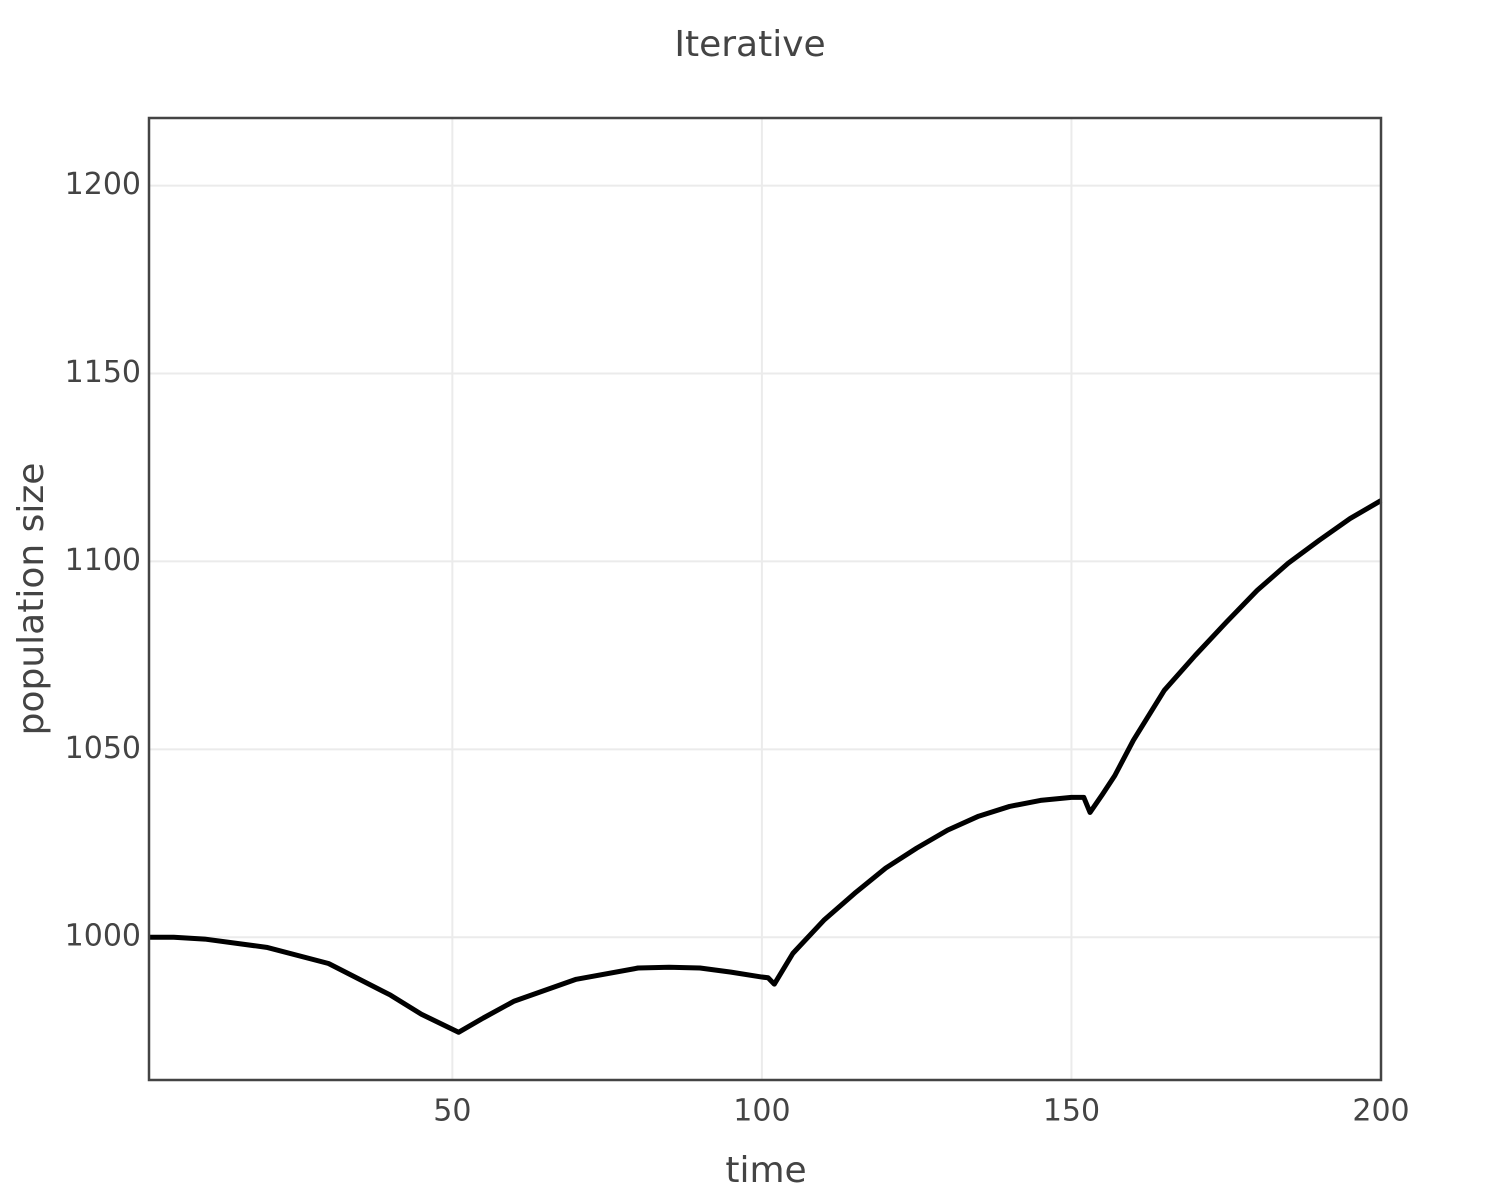  Describe the element at coordinates (31, 599) in the screenshot. I see `y-axis-label: population size` at that location.